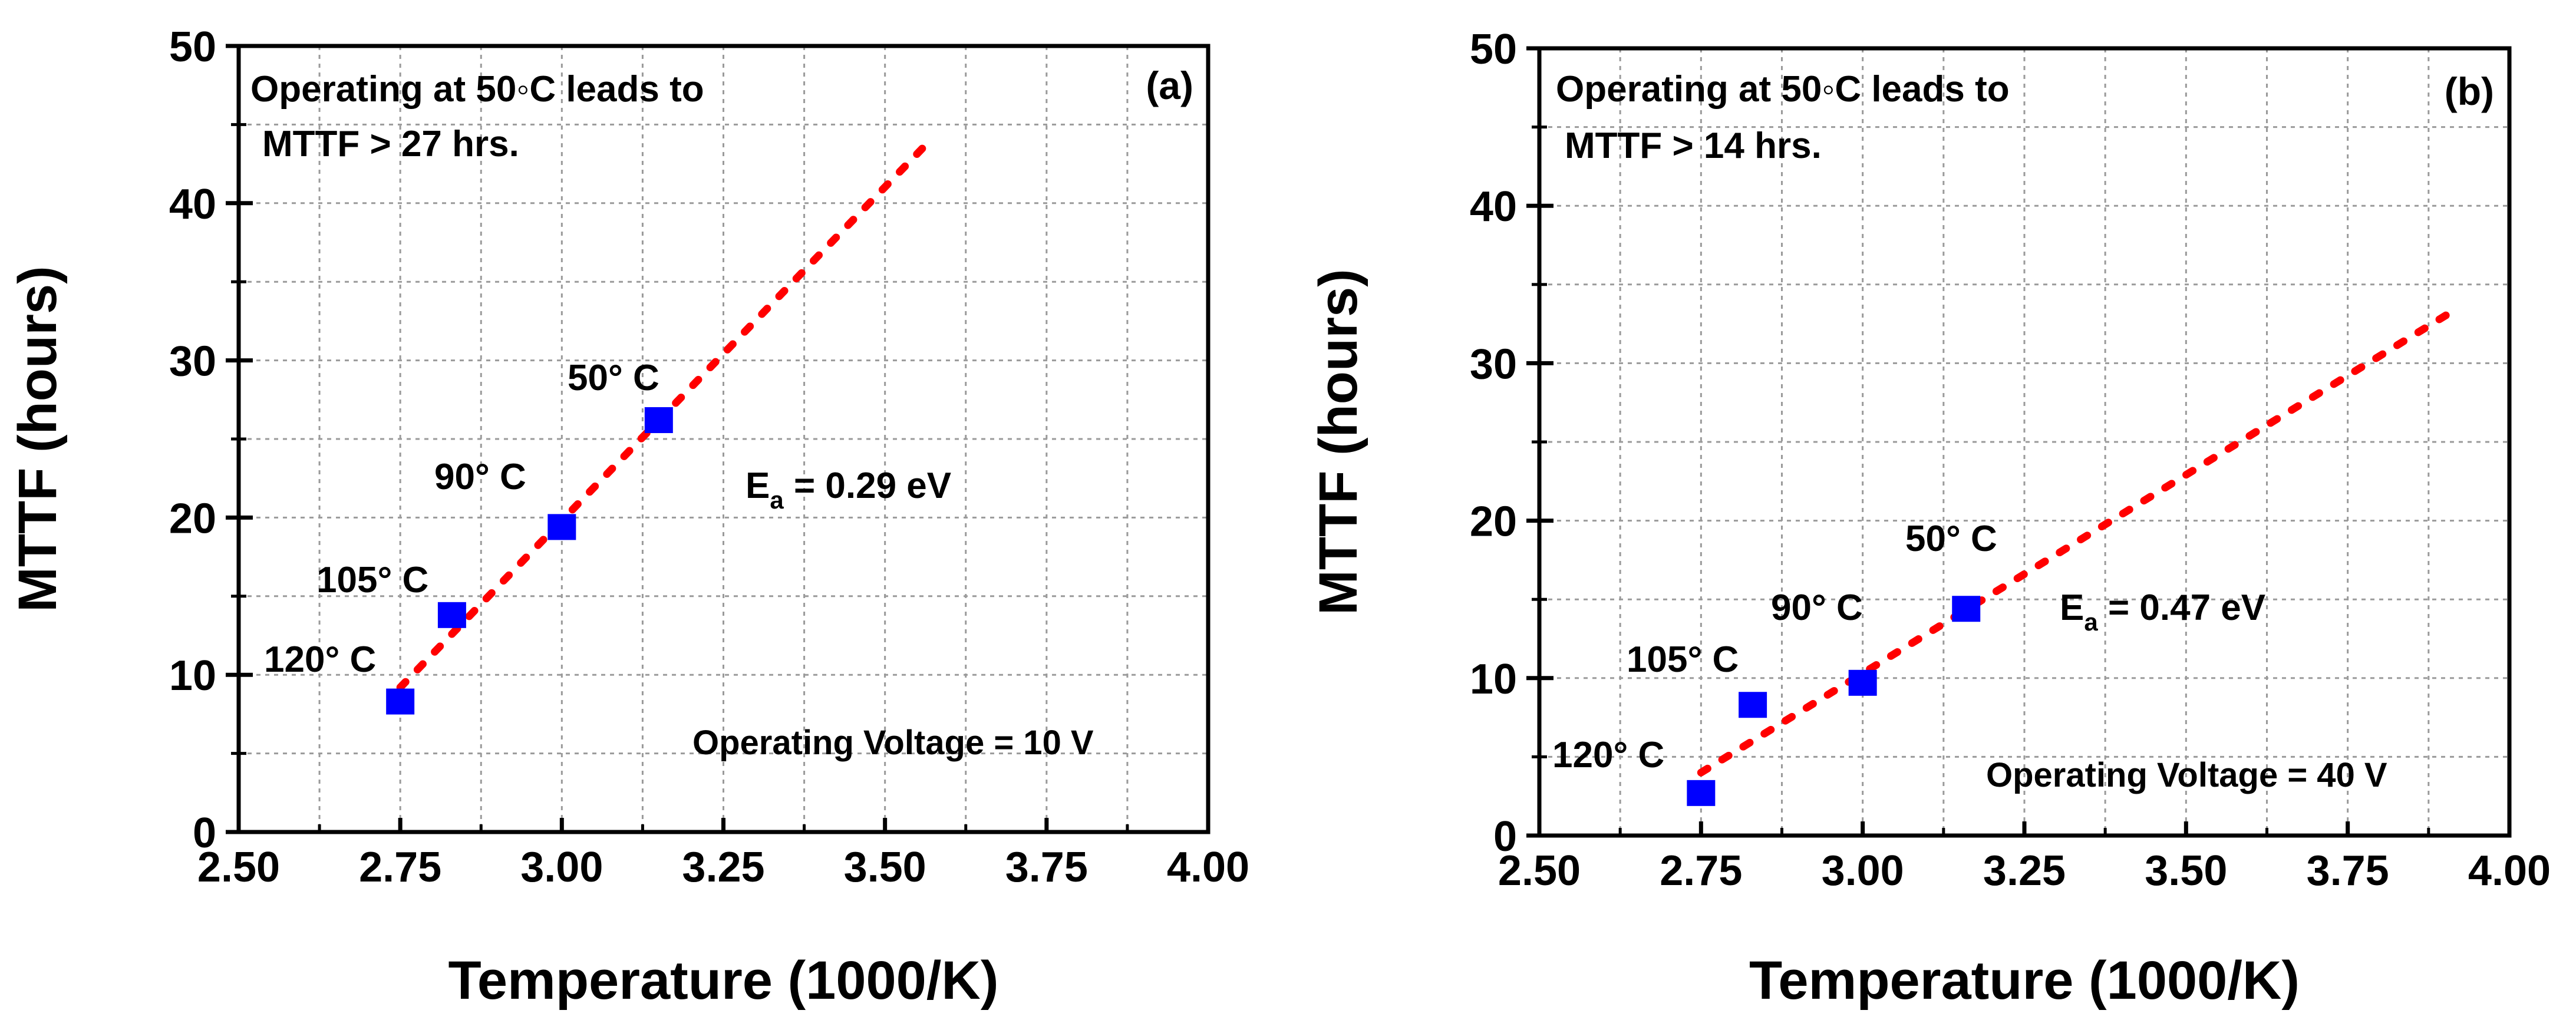  I want to click on activation-energy-label: Ea = 0.29 eV, so click(849, 490).